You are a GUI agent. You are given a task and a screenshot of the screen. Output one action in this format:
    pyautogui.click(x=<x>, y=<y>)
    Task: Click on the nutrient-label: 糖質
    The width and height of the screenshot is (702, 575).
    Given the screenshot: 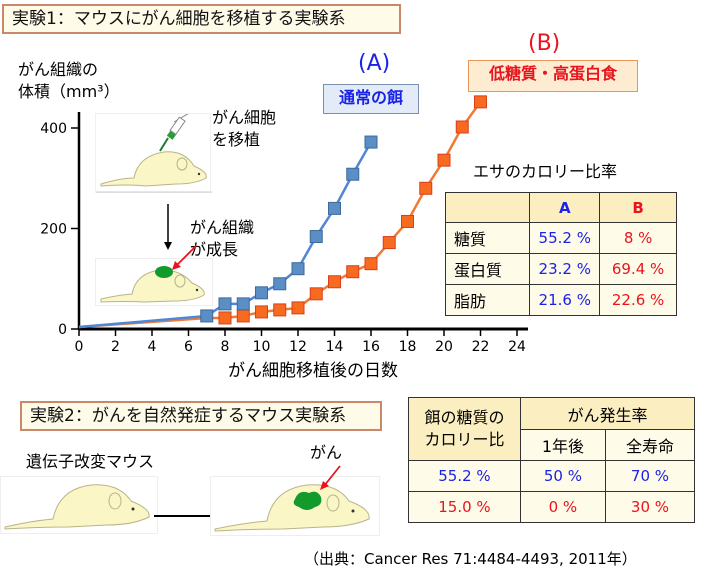 What is the action you would take?
    pyautogui.click(x=487, y=238)
    